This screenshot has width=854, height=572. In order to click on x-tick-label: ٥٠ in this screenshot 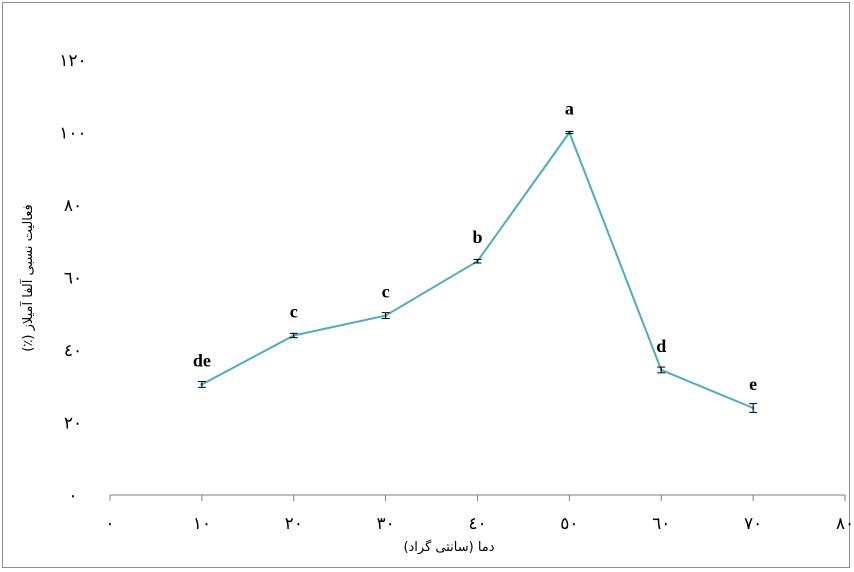, I will do `click(569, 524)`.